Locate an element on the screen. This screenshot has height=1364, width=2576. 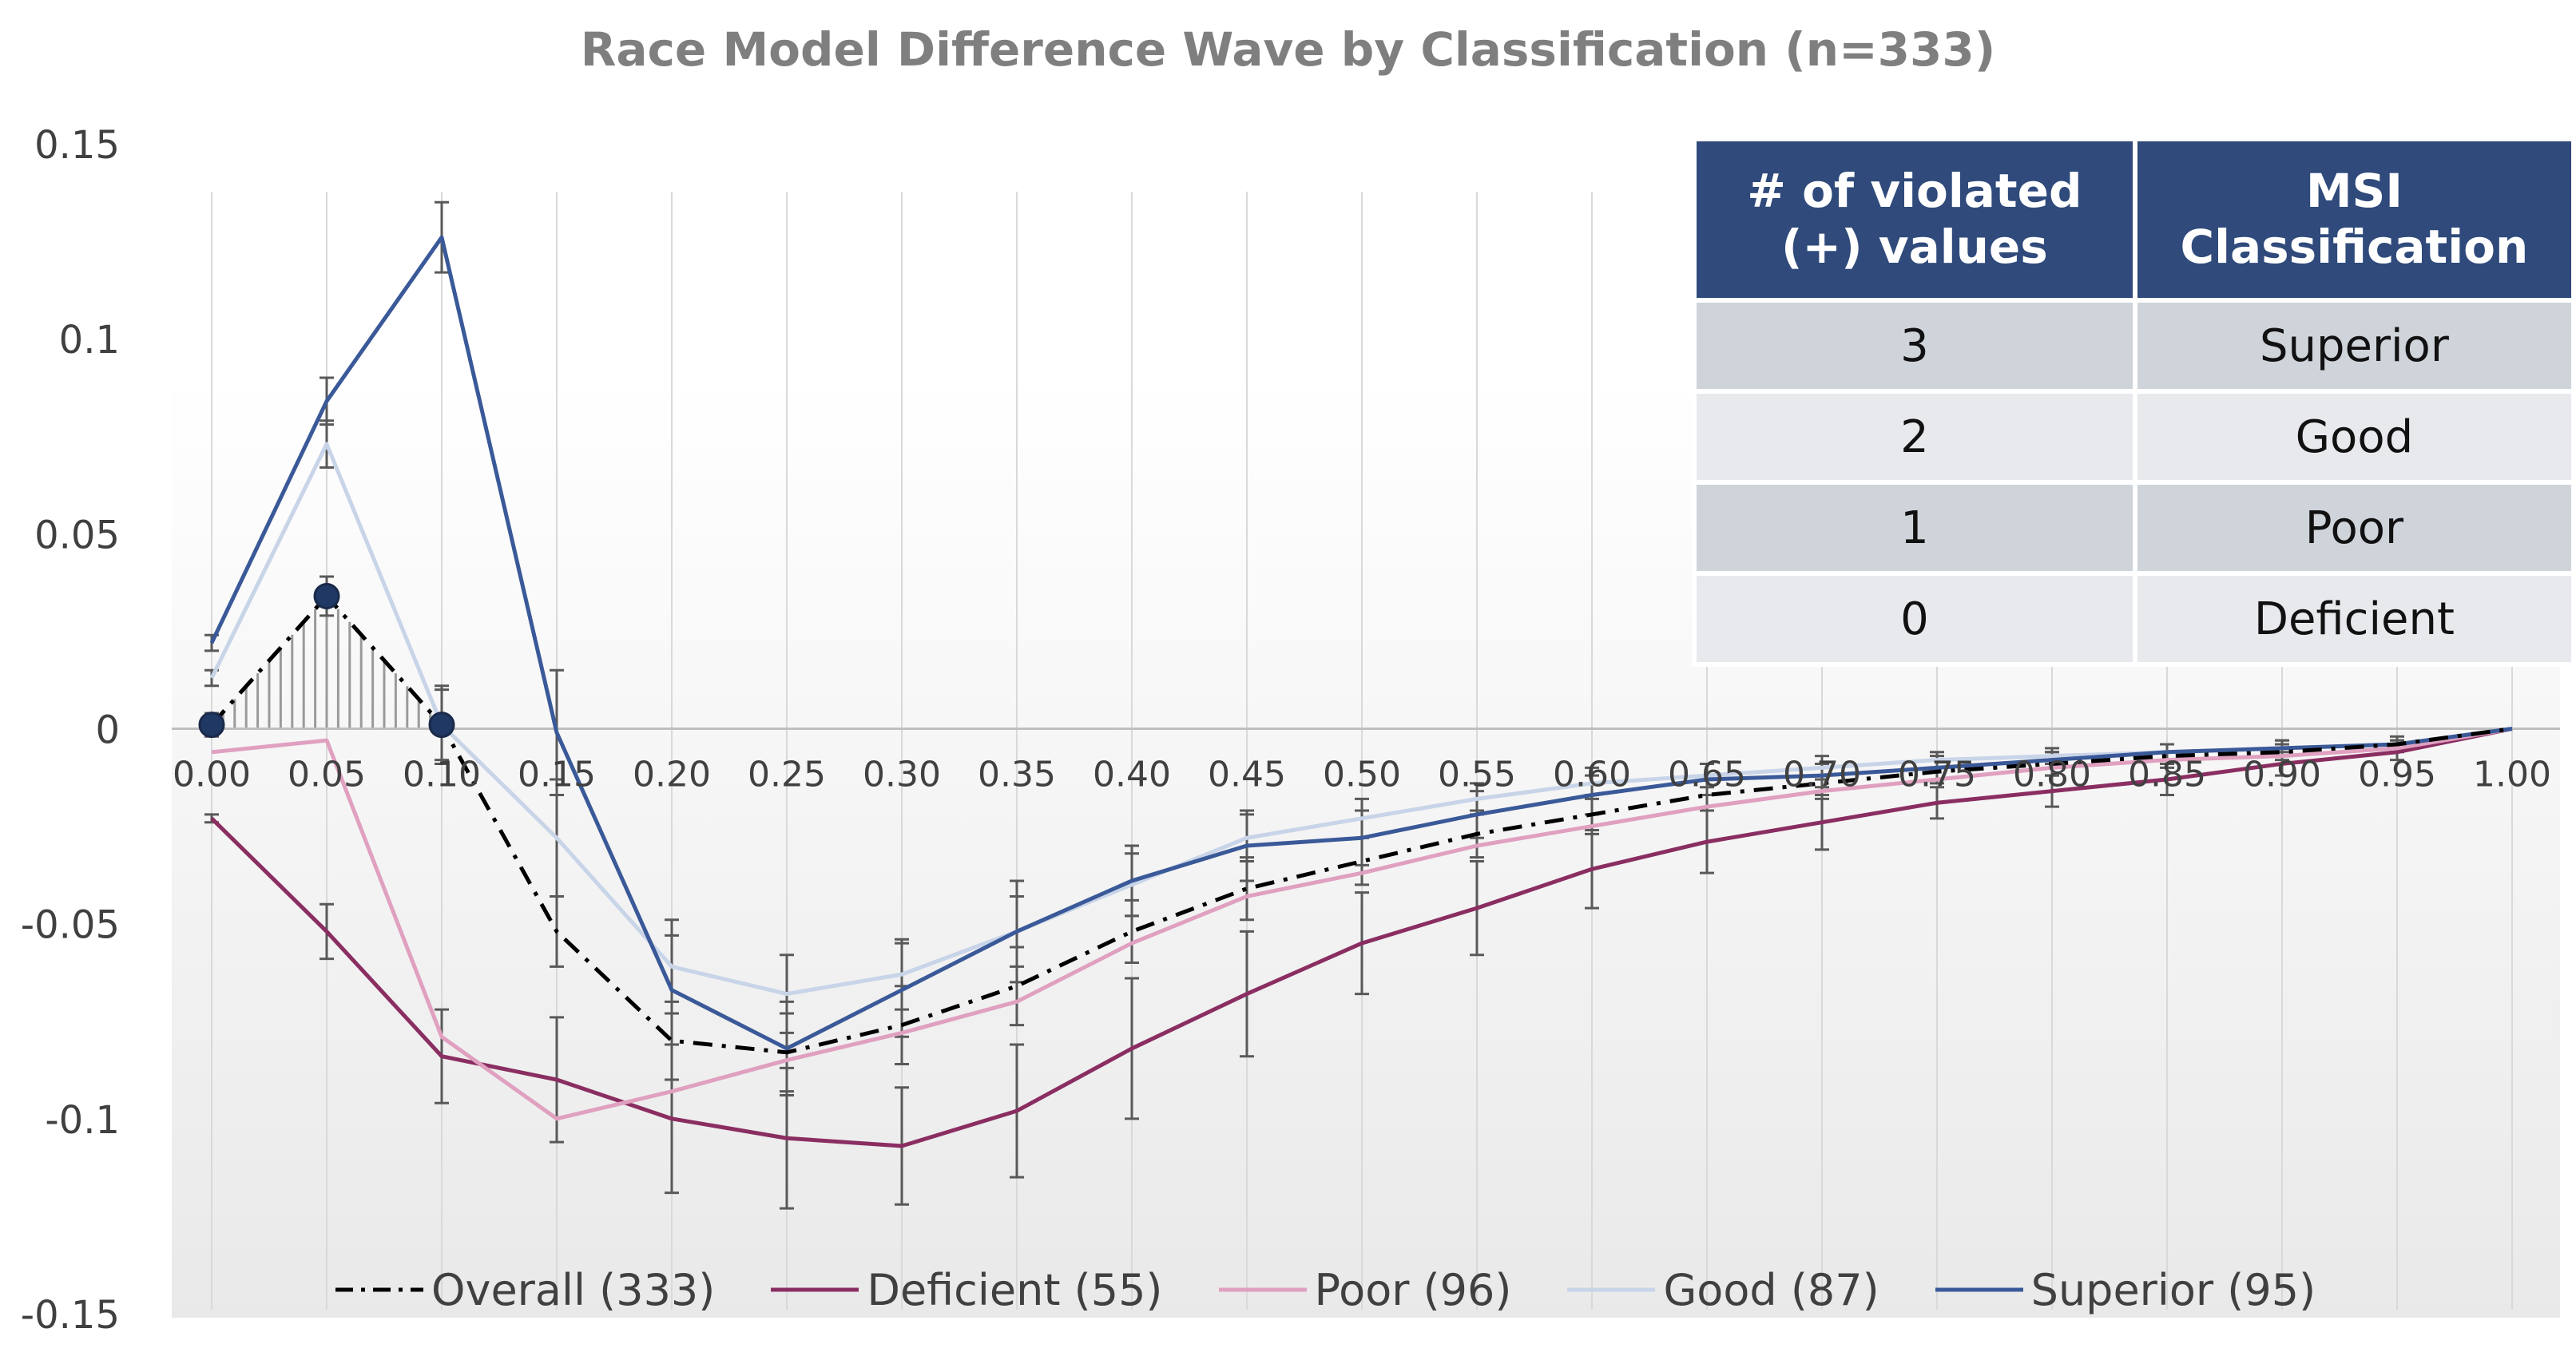
legend-label-superior: Superior (95) is located at coordinates (2173, 1289).